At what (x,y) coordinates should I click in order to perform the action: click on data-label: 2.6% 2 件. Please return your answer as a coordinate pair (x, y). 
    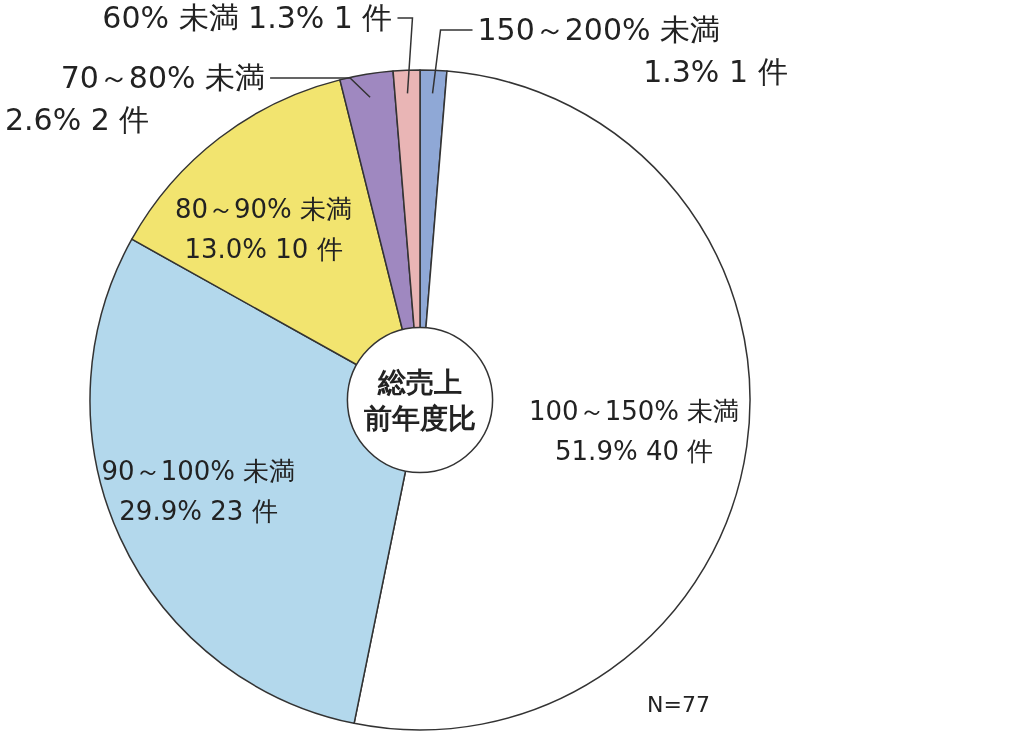
    Looking at the image, I should click on (77, 119).